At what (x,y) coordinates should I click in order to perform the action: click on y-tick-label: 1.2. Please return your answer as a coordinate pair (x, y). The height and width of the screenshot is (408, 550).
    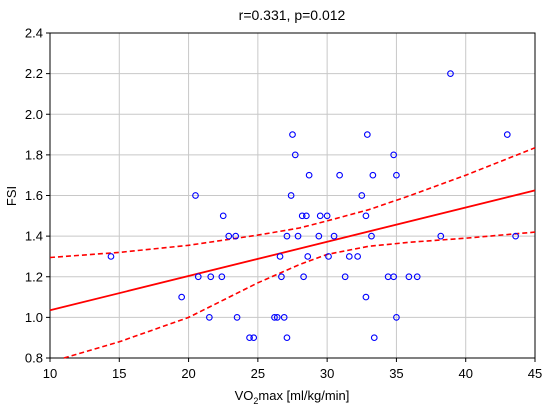
    Looking at the image, I should click on (34, 276).